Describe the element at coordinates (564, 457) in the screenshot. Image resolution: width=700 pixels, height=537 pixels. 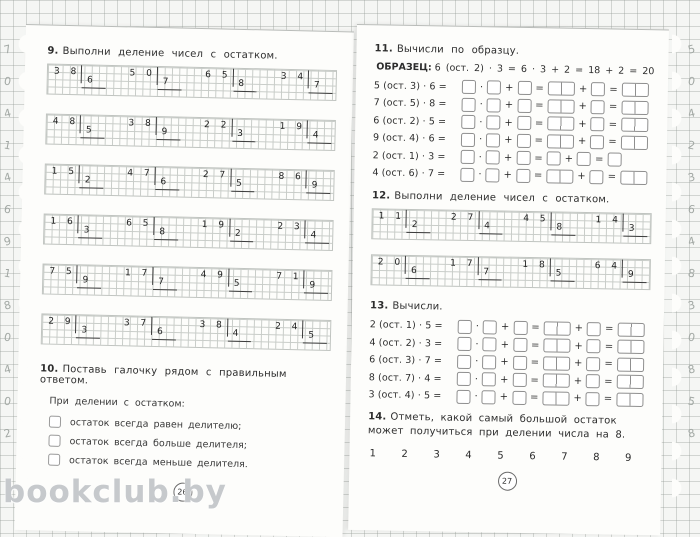
I see `remainder-choice: 7` at that location.